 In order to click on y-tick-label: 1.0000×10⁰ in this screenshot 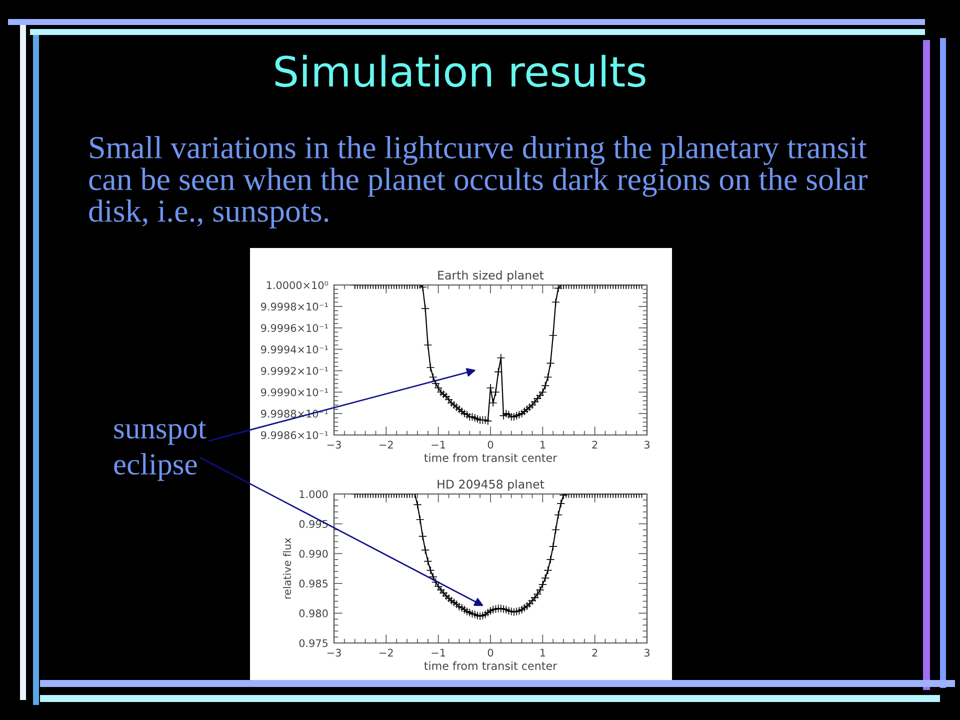, I will do `click(297, 285)`.